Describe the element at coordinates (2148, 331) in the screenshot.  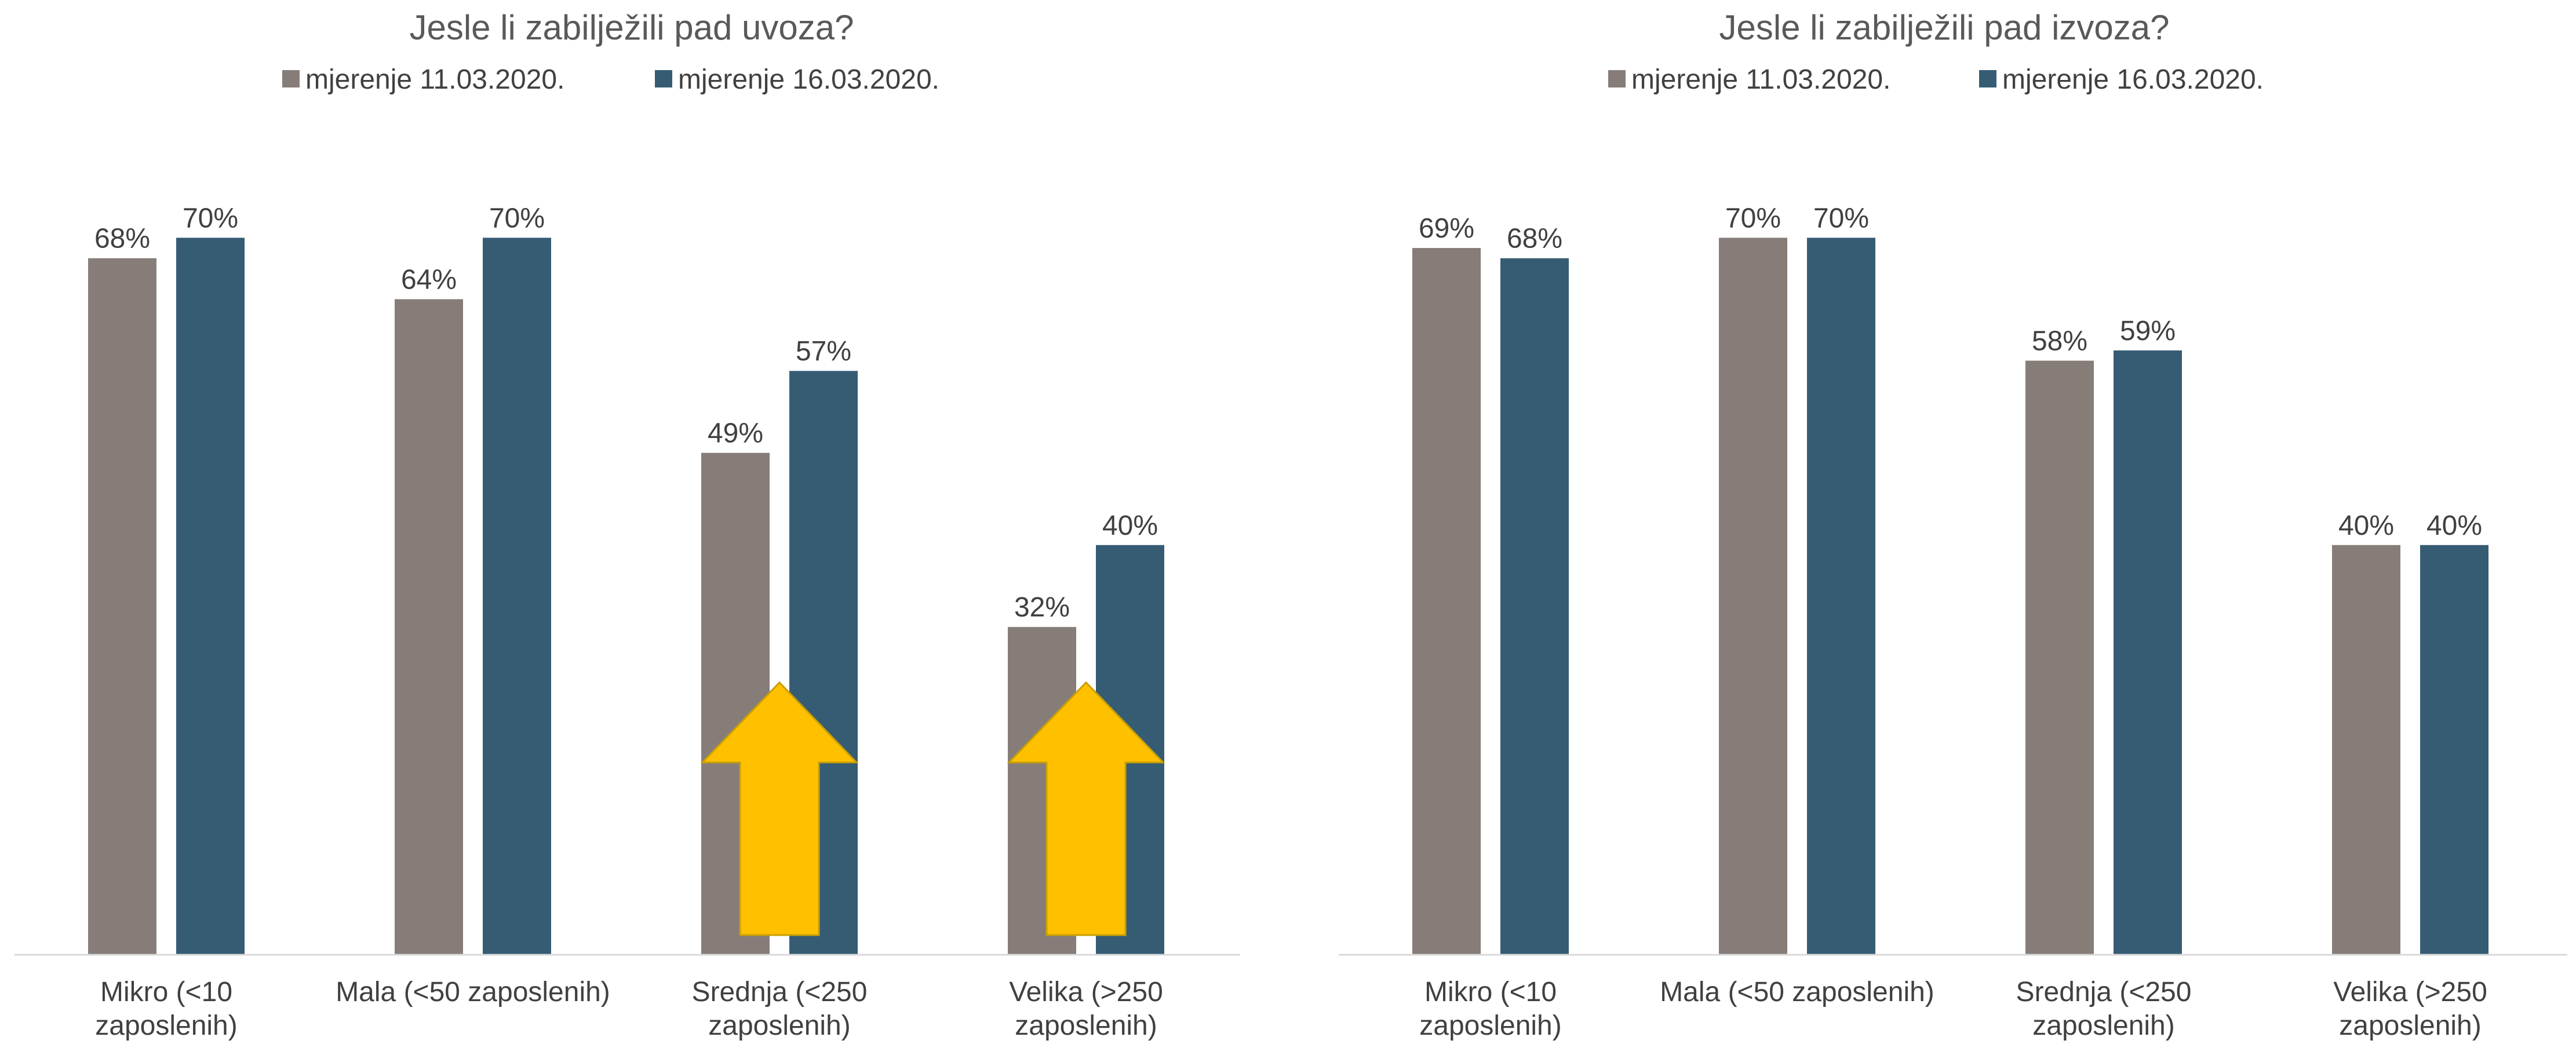
I see `data-label: 59%` at that location.